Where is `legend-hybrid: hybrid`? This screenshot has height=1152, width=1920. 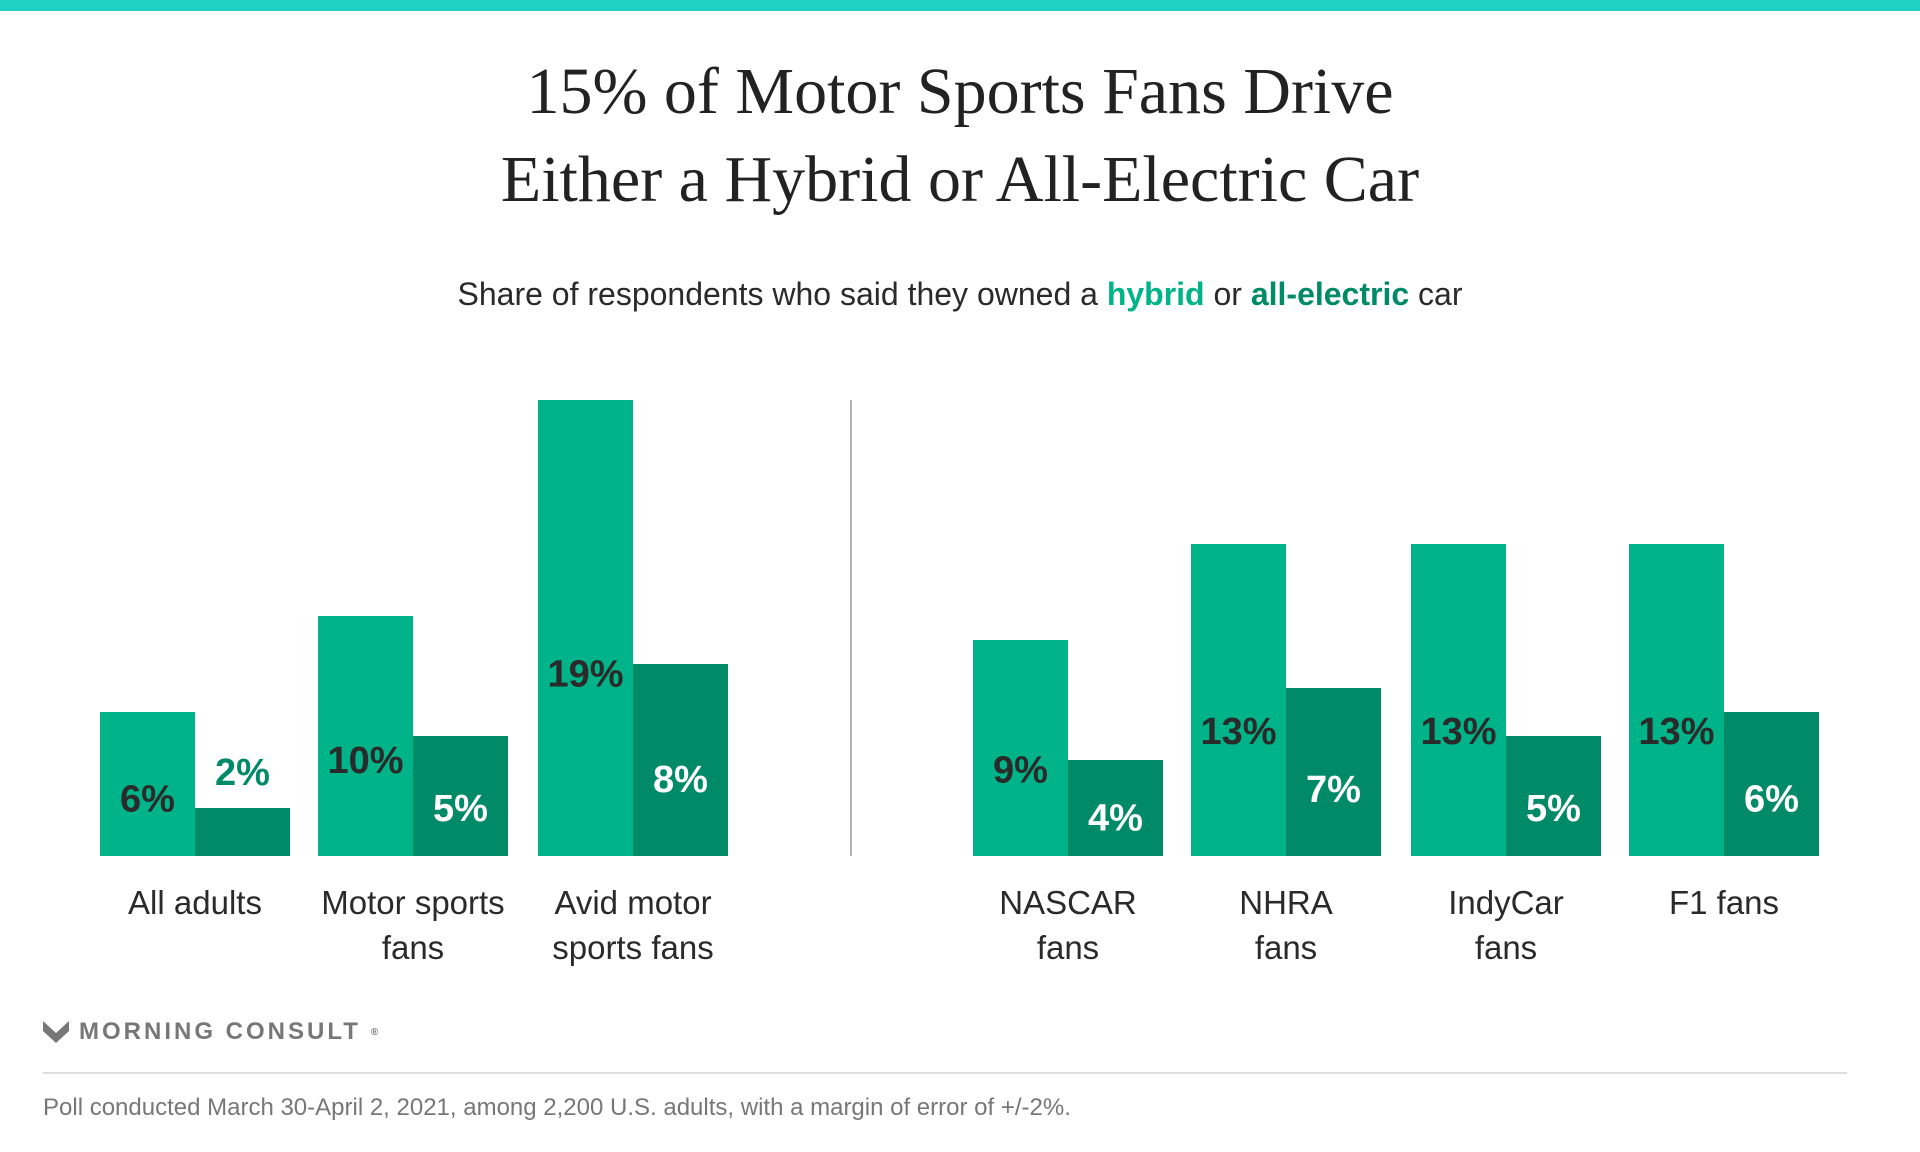
legend-hybrid: hybrid is located at coordinates (1155, 294).